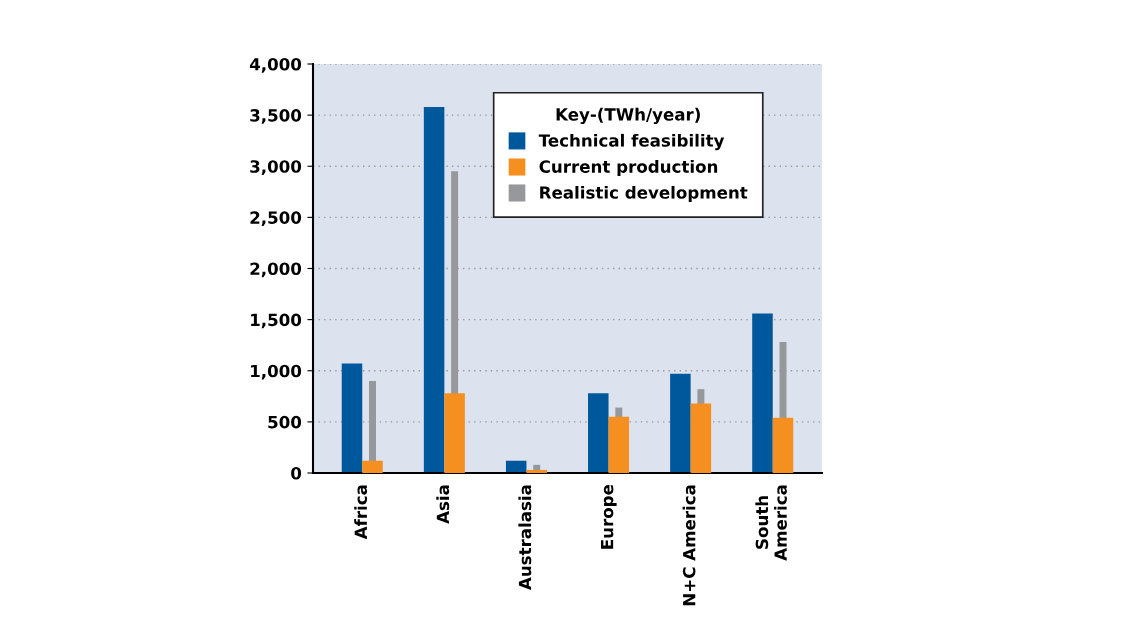 This screenshot has width=1142, height=626. What do you see at coordinates (628, 116) in the screenshot?
I see `legend-title: Key-(TWh/year)` at bounding box center [628, 116].